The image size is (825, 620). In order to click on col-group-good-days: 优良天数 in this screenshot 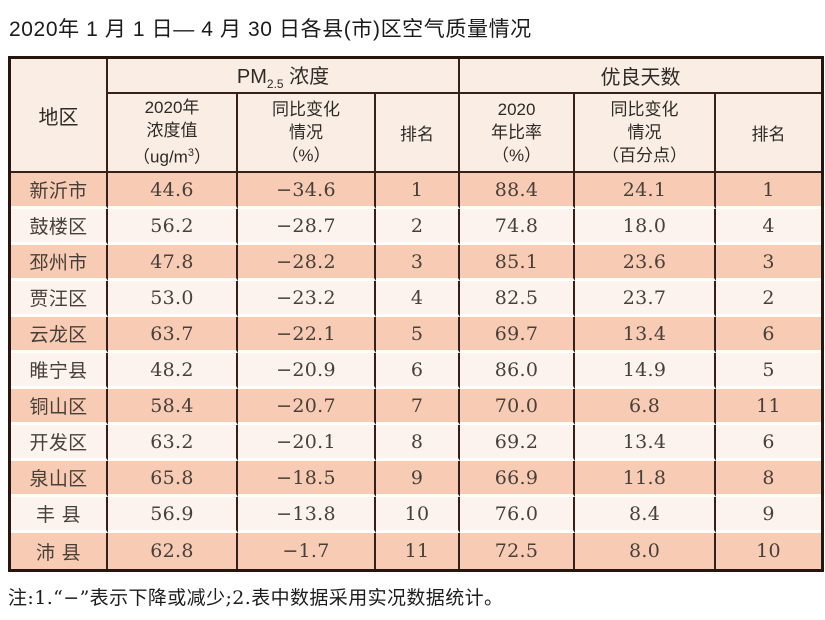, I will do `click(641, 76)`.